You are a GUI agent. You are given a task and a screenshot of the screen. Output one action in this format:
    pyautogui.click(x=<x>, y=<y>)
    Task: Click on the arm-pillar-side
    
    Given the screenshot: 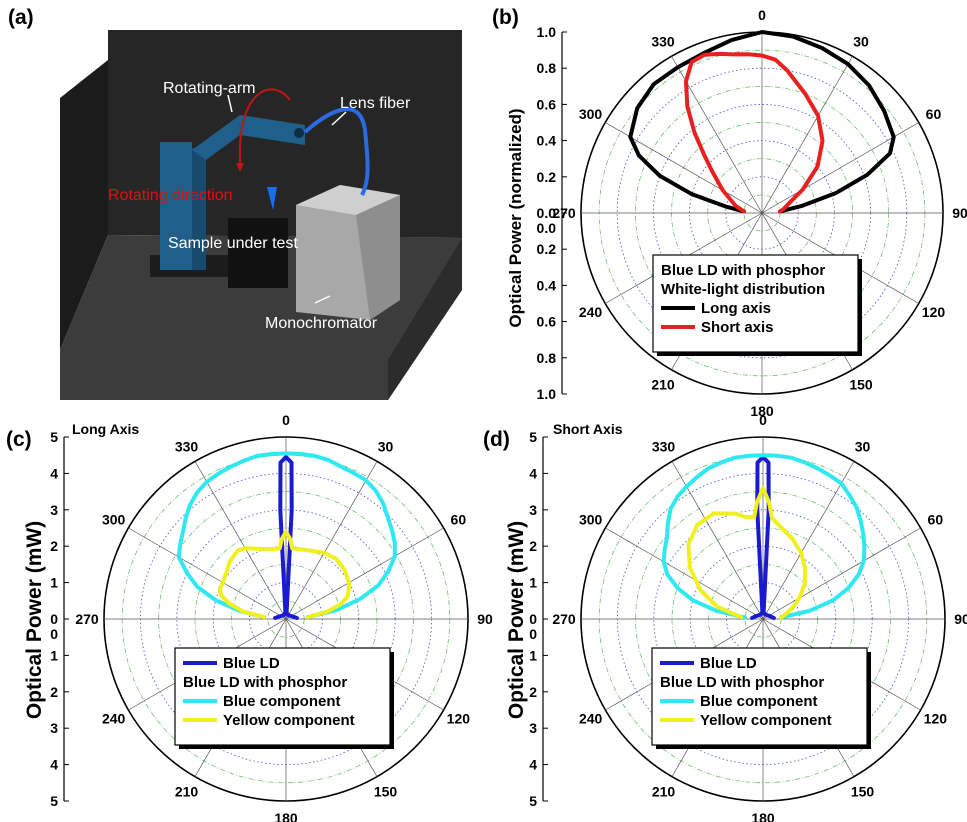 What is the action you would take?
    pyautogui.click(x=199, y=209)
    